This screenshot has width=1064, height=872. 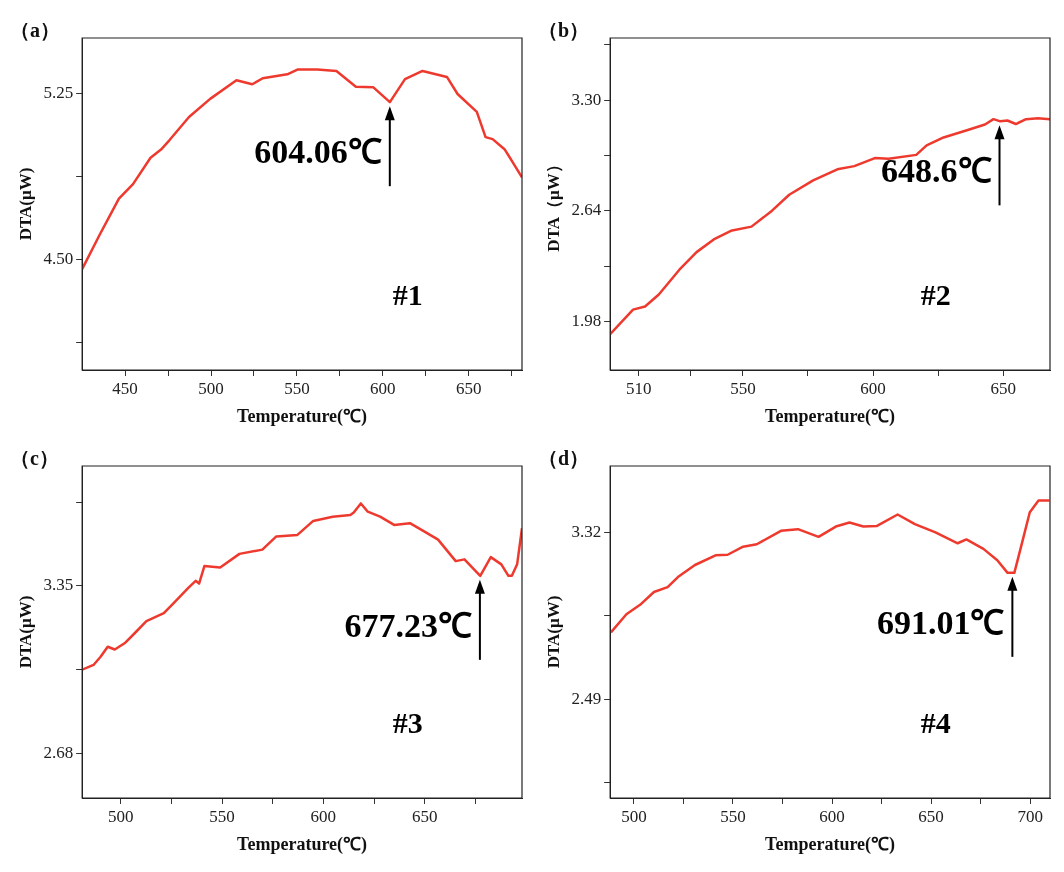 What do you see at coordinates (407, 722) in the screenshot?
I see `annotation: #3` at bounding box center [407, 722].